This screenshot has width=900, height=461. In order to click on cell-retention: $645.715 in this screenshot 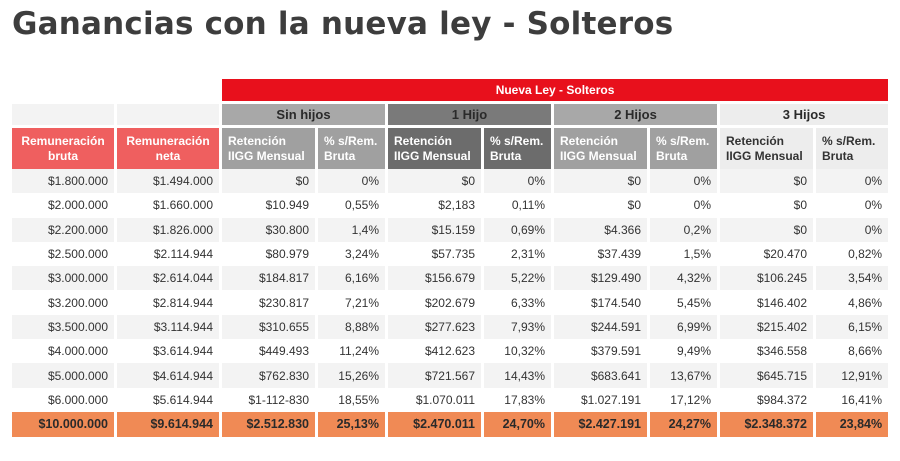, I will do `click(768, 375)`.